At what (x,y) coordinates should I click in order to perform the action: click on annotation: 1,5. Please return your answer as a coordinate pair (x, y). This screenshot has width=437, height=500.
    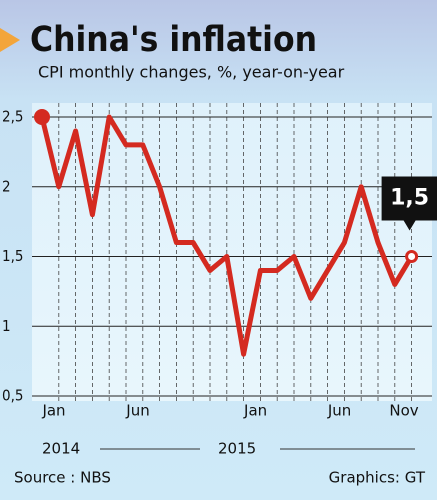
    Looking at the image, I should click on (409, 198).